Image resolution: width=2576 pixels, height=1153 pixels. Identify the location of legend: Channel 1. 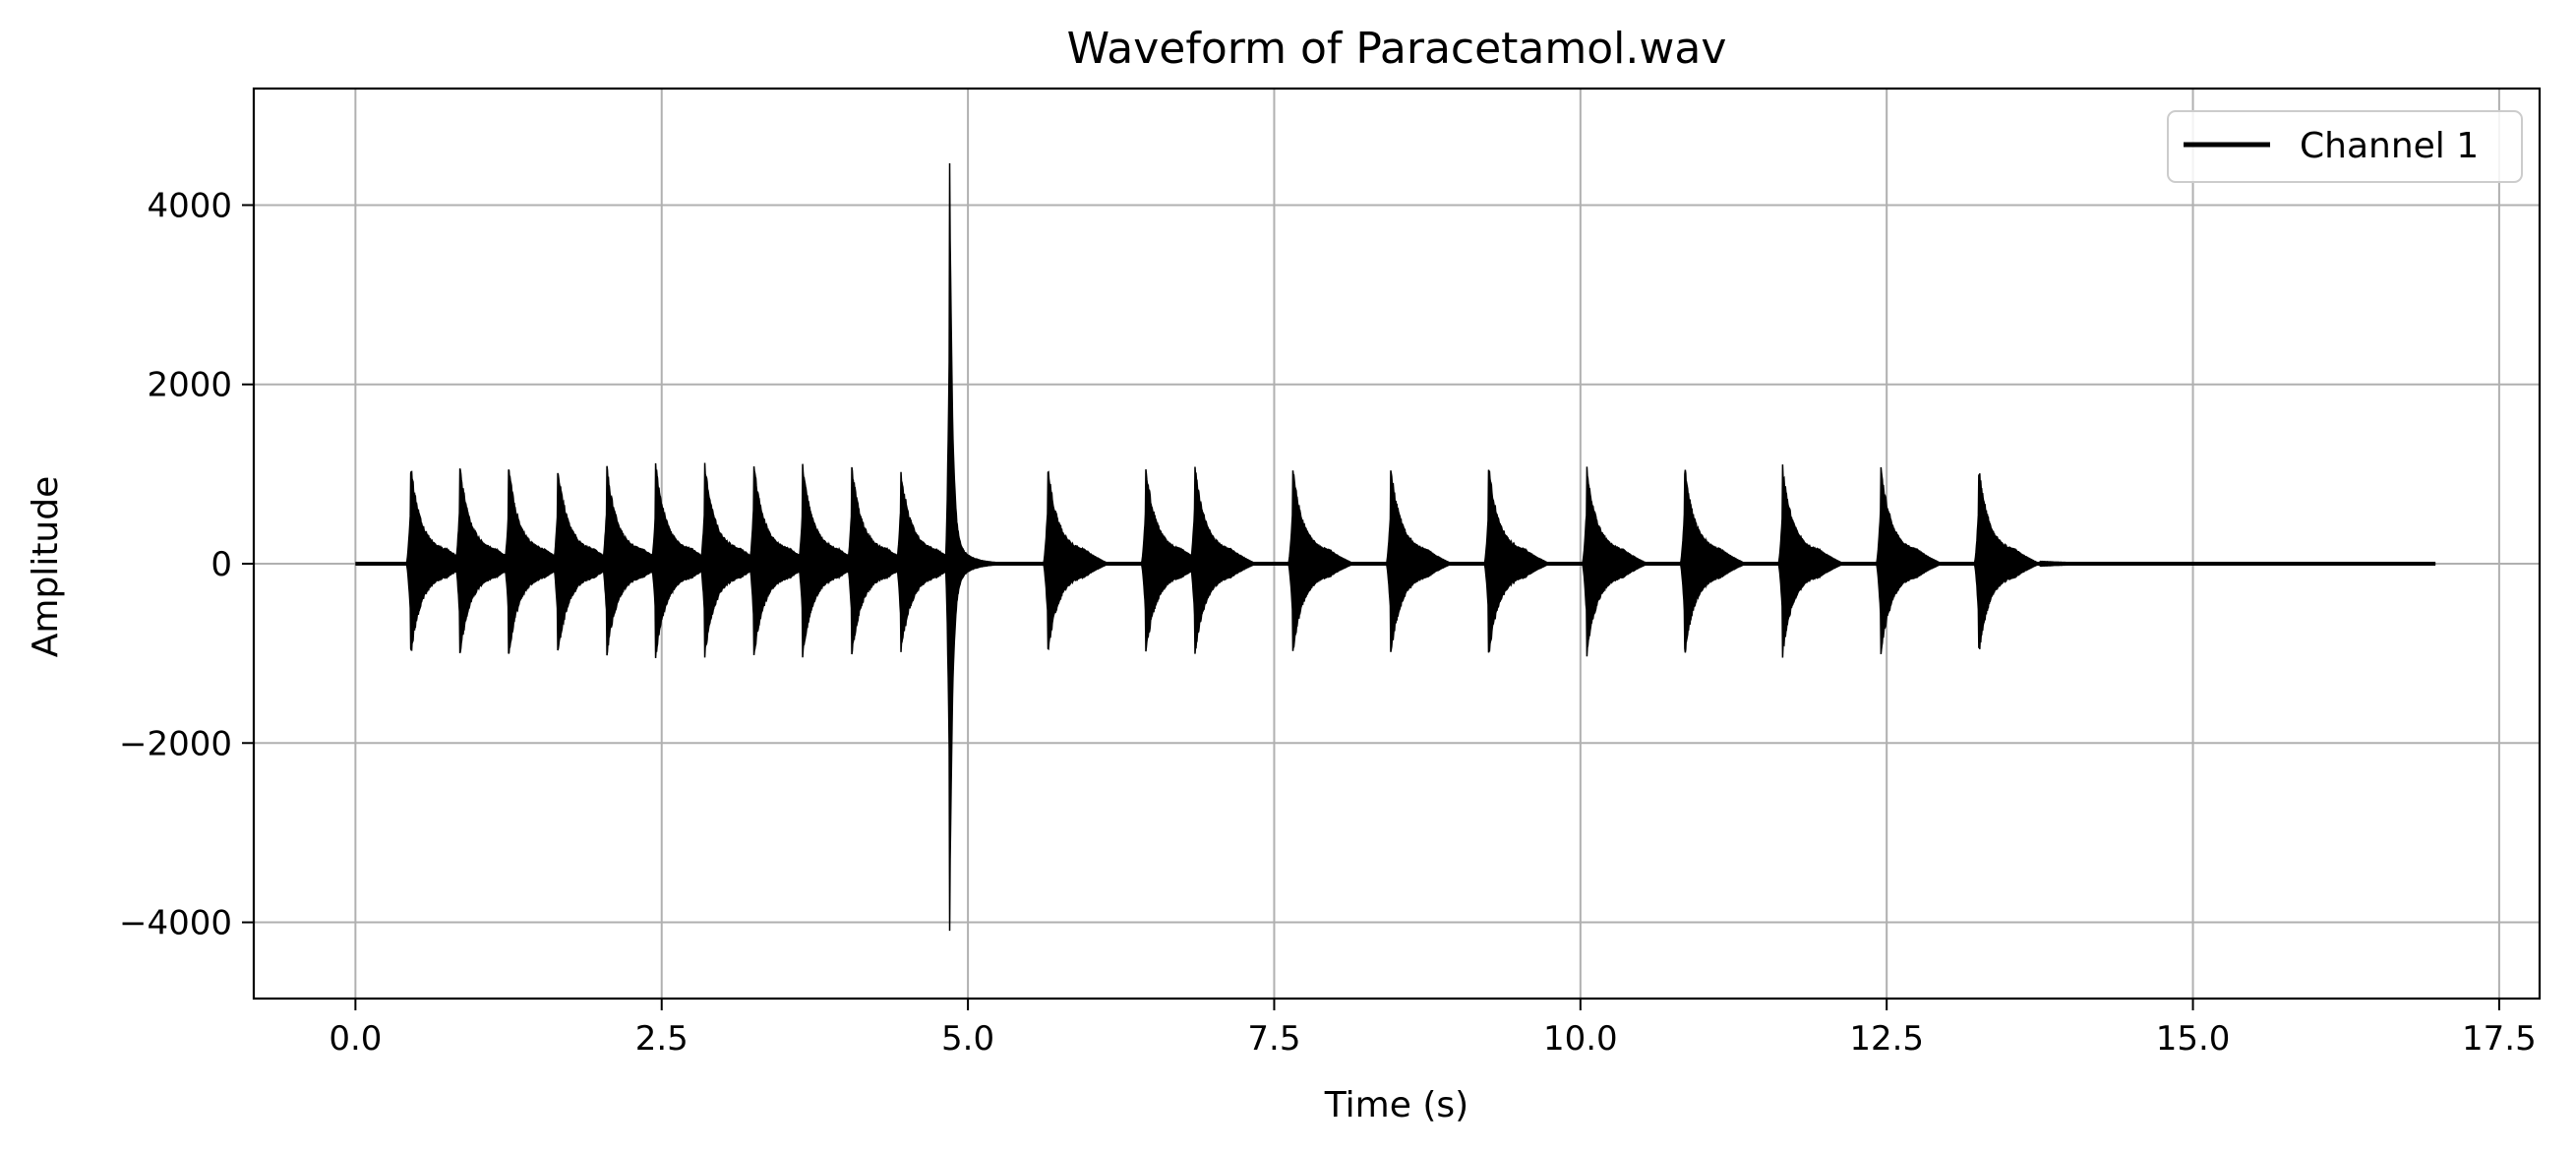
(2345, 147).